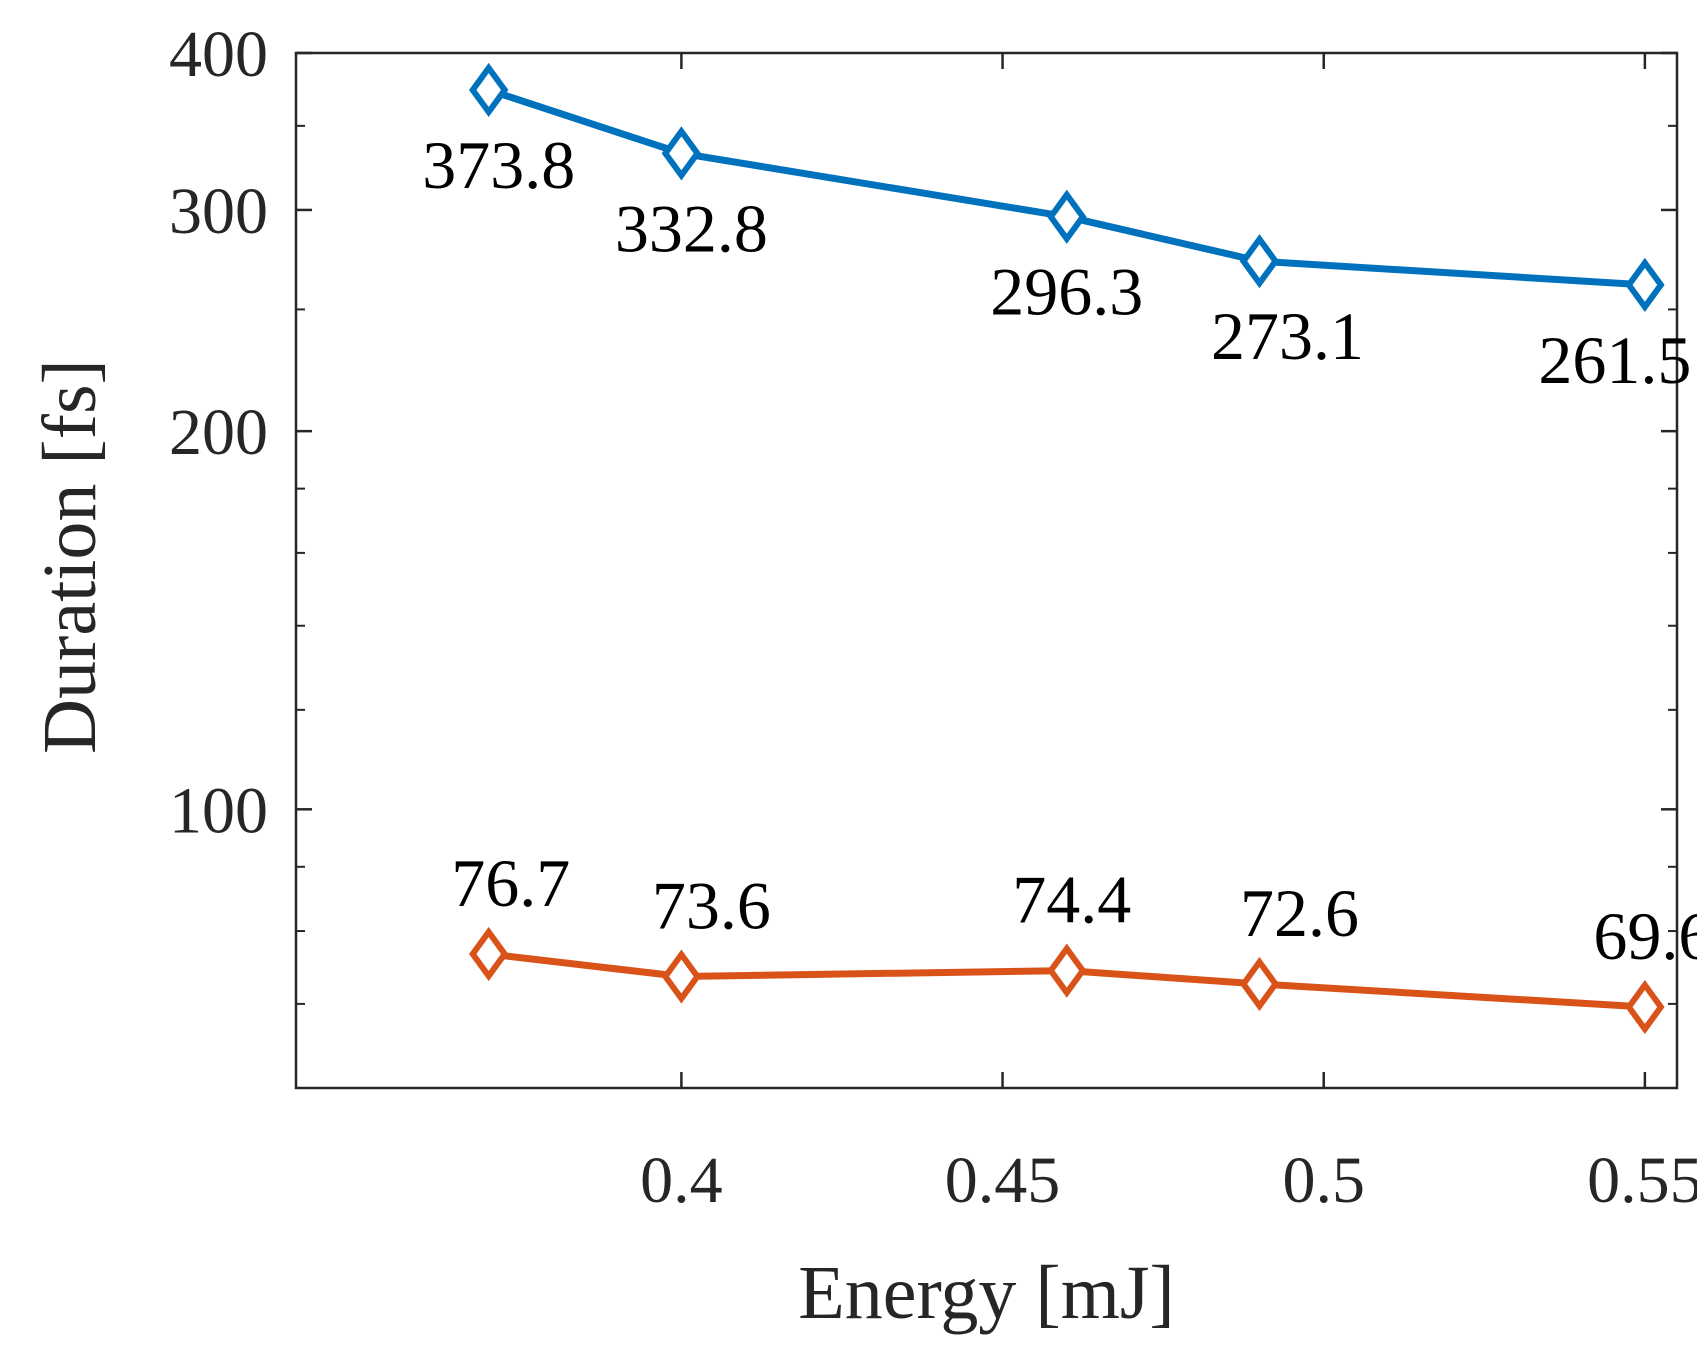  What do you see at coordinates (218, 54) in the screenshot?
I see `y-tick-label: 400` at bounding box center [218, 54].